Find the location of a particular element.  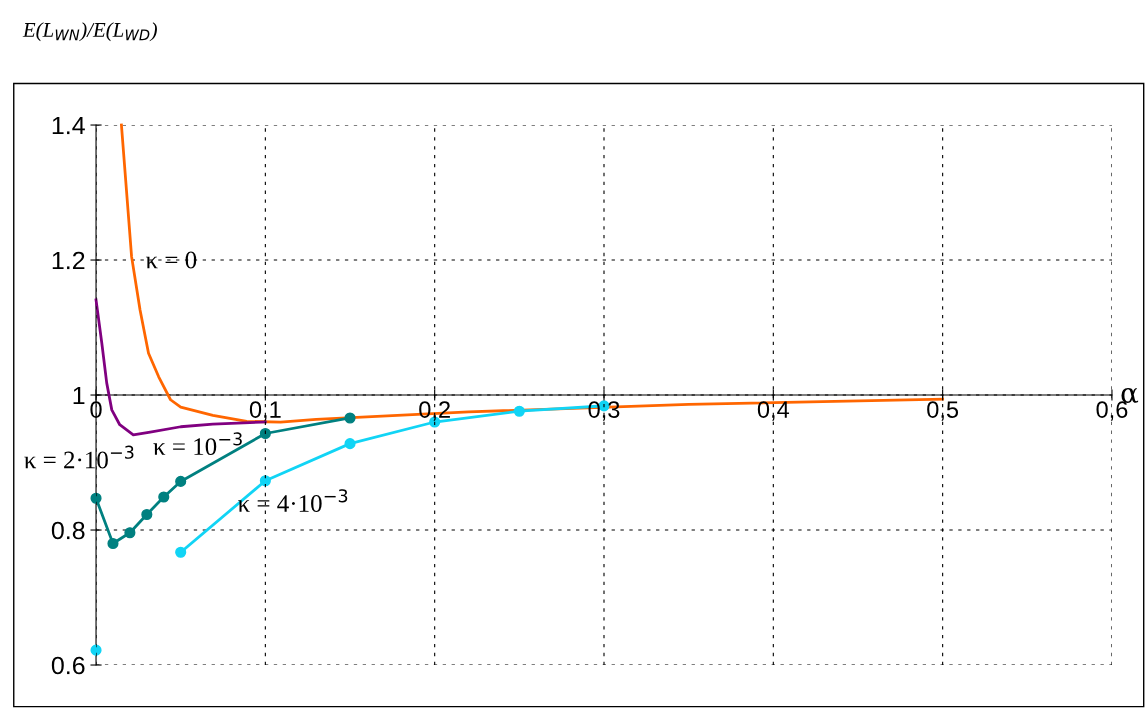

y-tick-label: 0.8 is located at coordinates (68, 530).